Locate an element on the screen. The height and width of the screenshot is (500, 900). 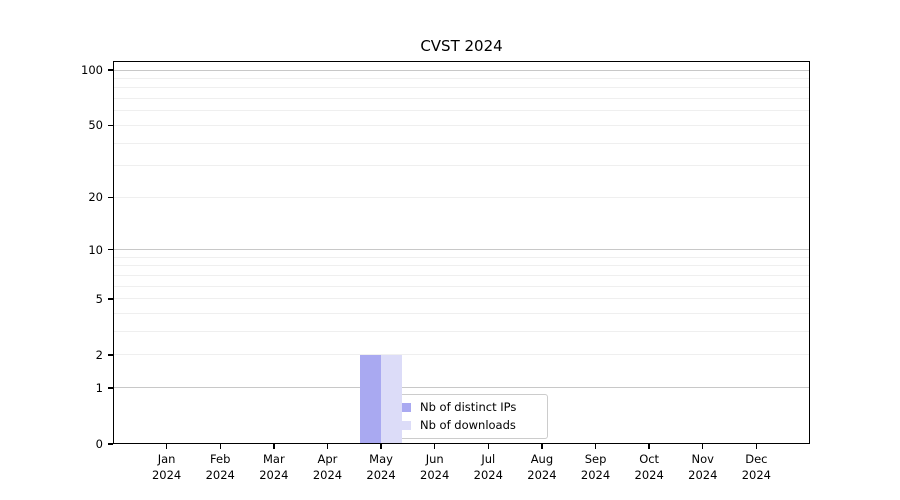
x-tick-mar is located at coordinates (274, 446).